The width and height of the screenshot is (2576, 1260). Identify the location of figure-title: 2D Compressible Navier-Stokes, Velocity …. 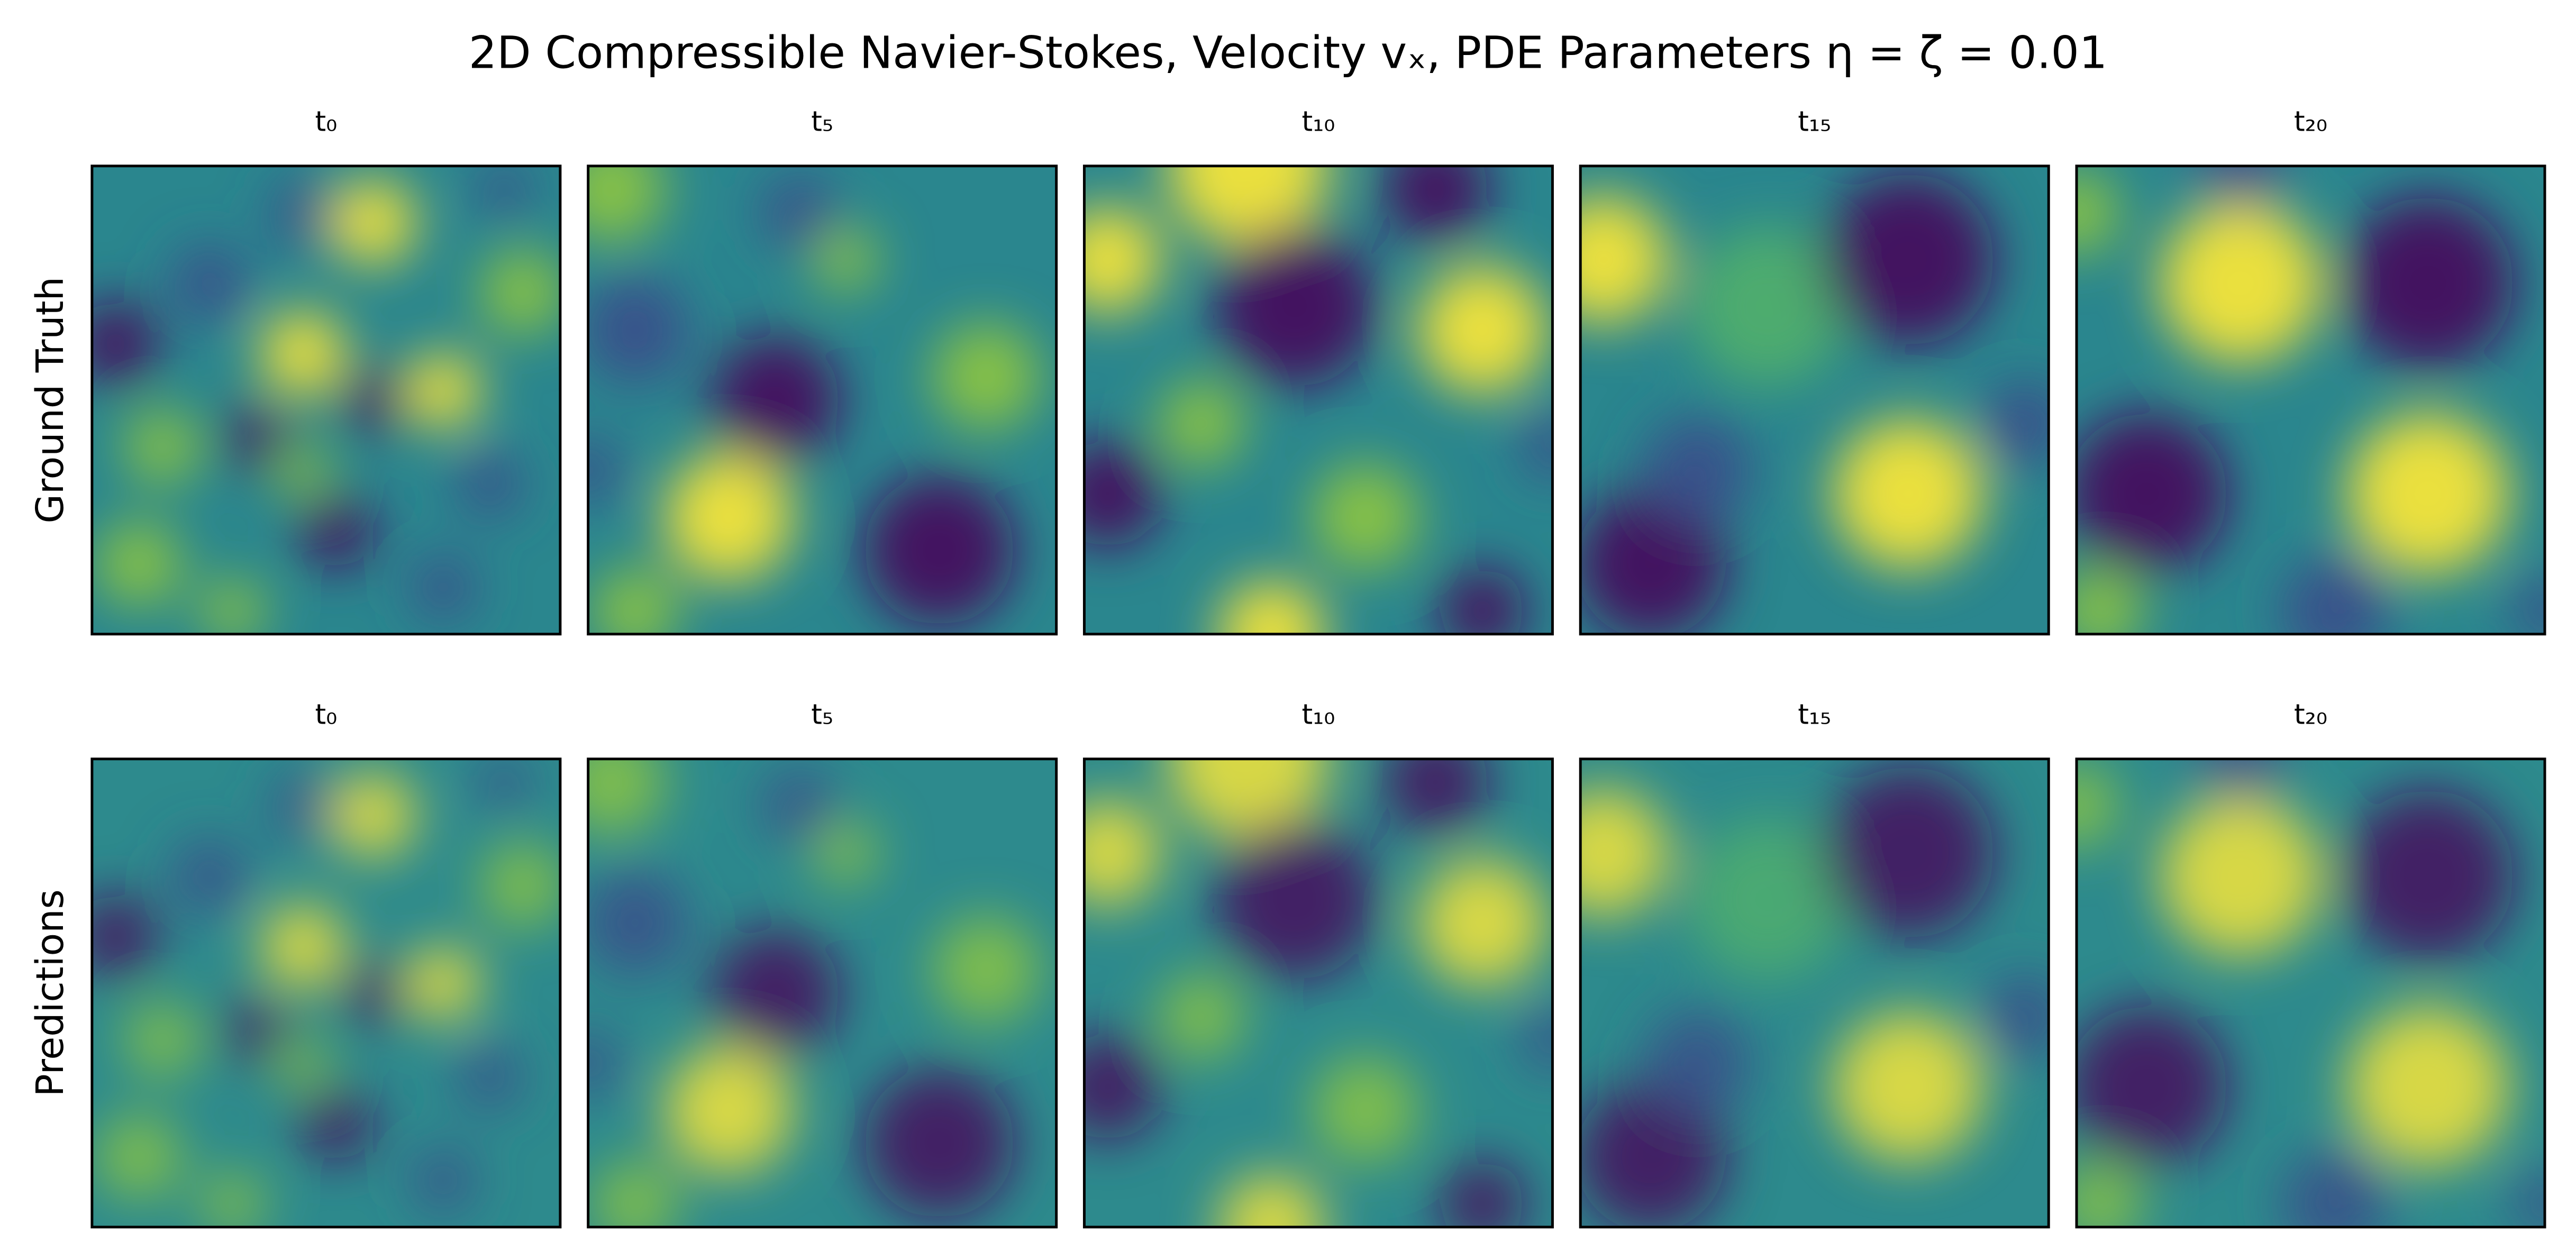
(1288, 53).